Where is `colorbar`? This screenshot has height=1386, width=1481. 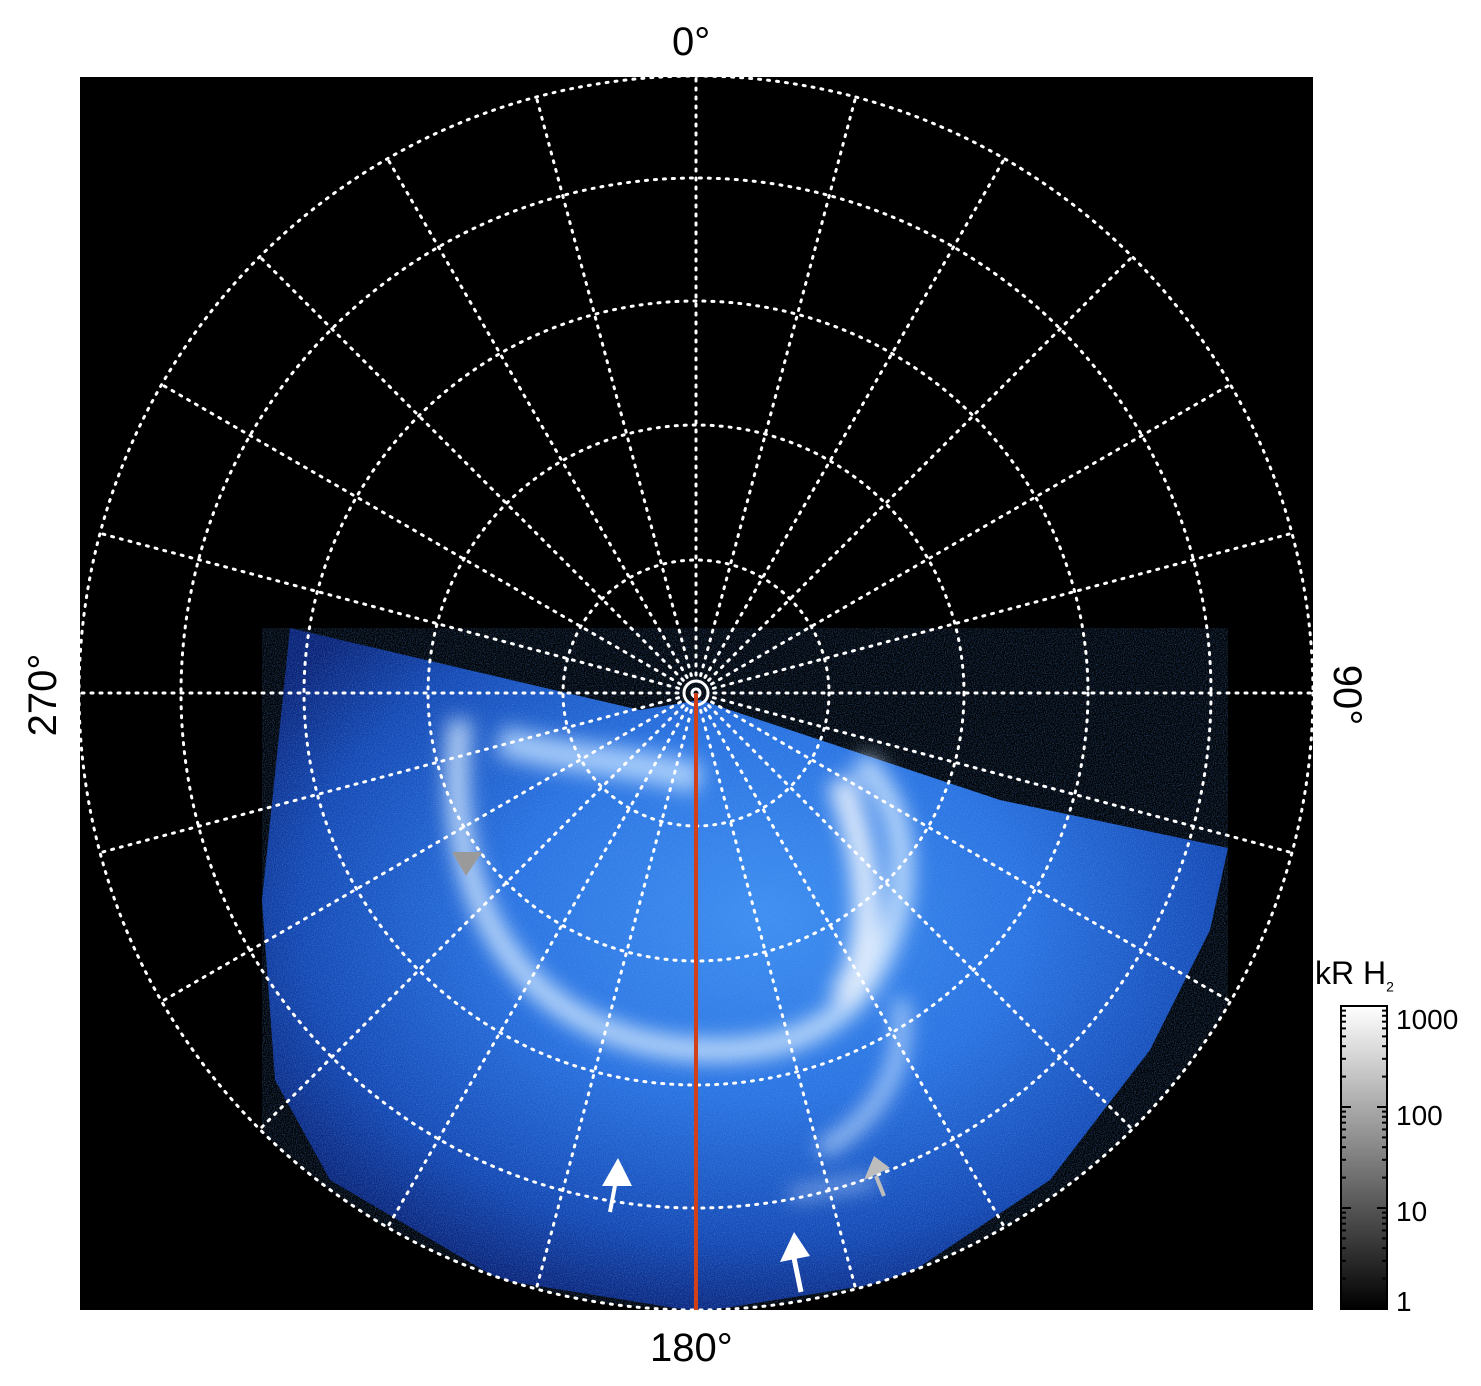
colorbar is located at coordinates (1364, 1157).